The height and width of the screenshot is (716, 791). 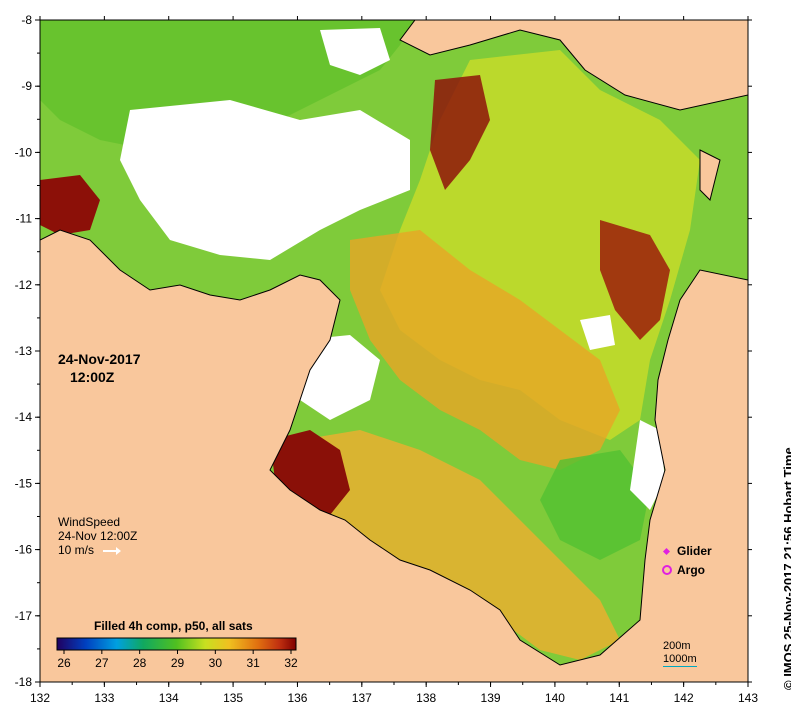 I want to click on hot-patch-north, so click(x=460, y=132).